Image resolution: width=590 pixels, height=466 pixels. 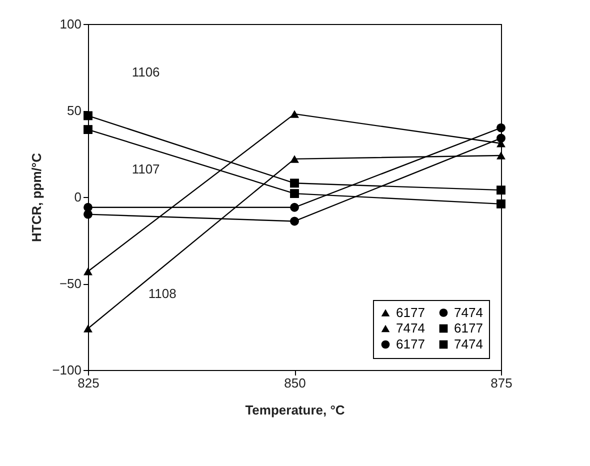 I want to click on annotation: 1107, so click(x=146, y=168).